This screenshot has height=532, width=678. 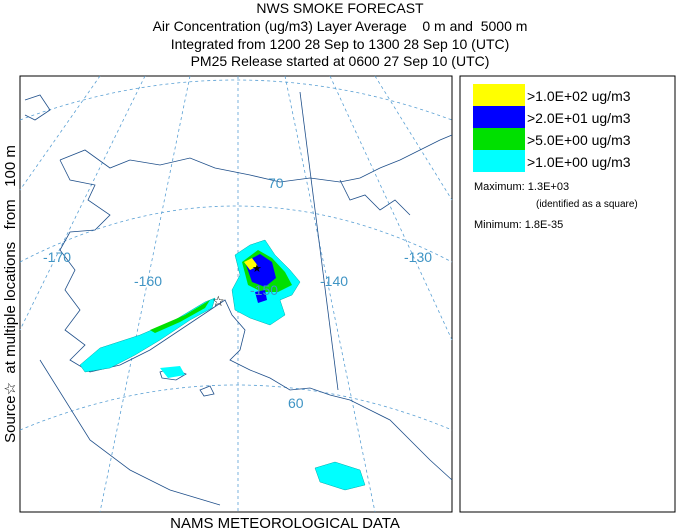 What do you see at coordinates (579, 162) in the screenshot?
I see `legend-label: >1.0E+00 ug/m3` at bounding box center [579, 162].